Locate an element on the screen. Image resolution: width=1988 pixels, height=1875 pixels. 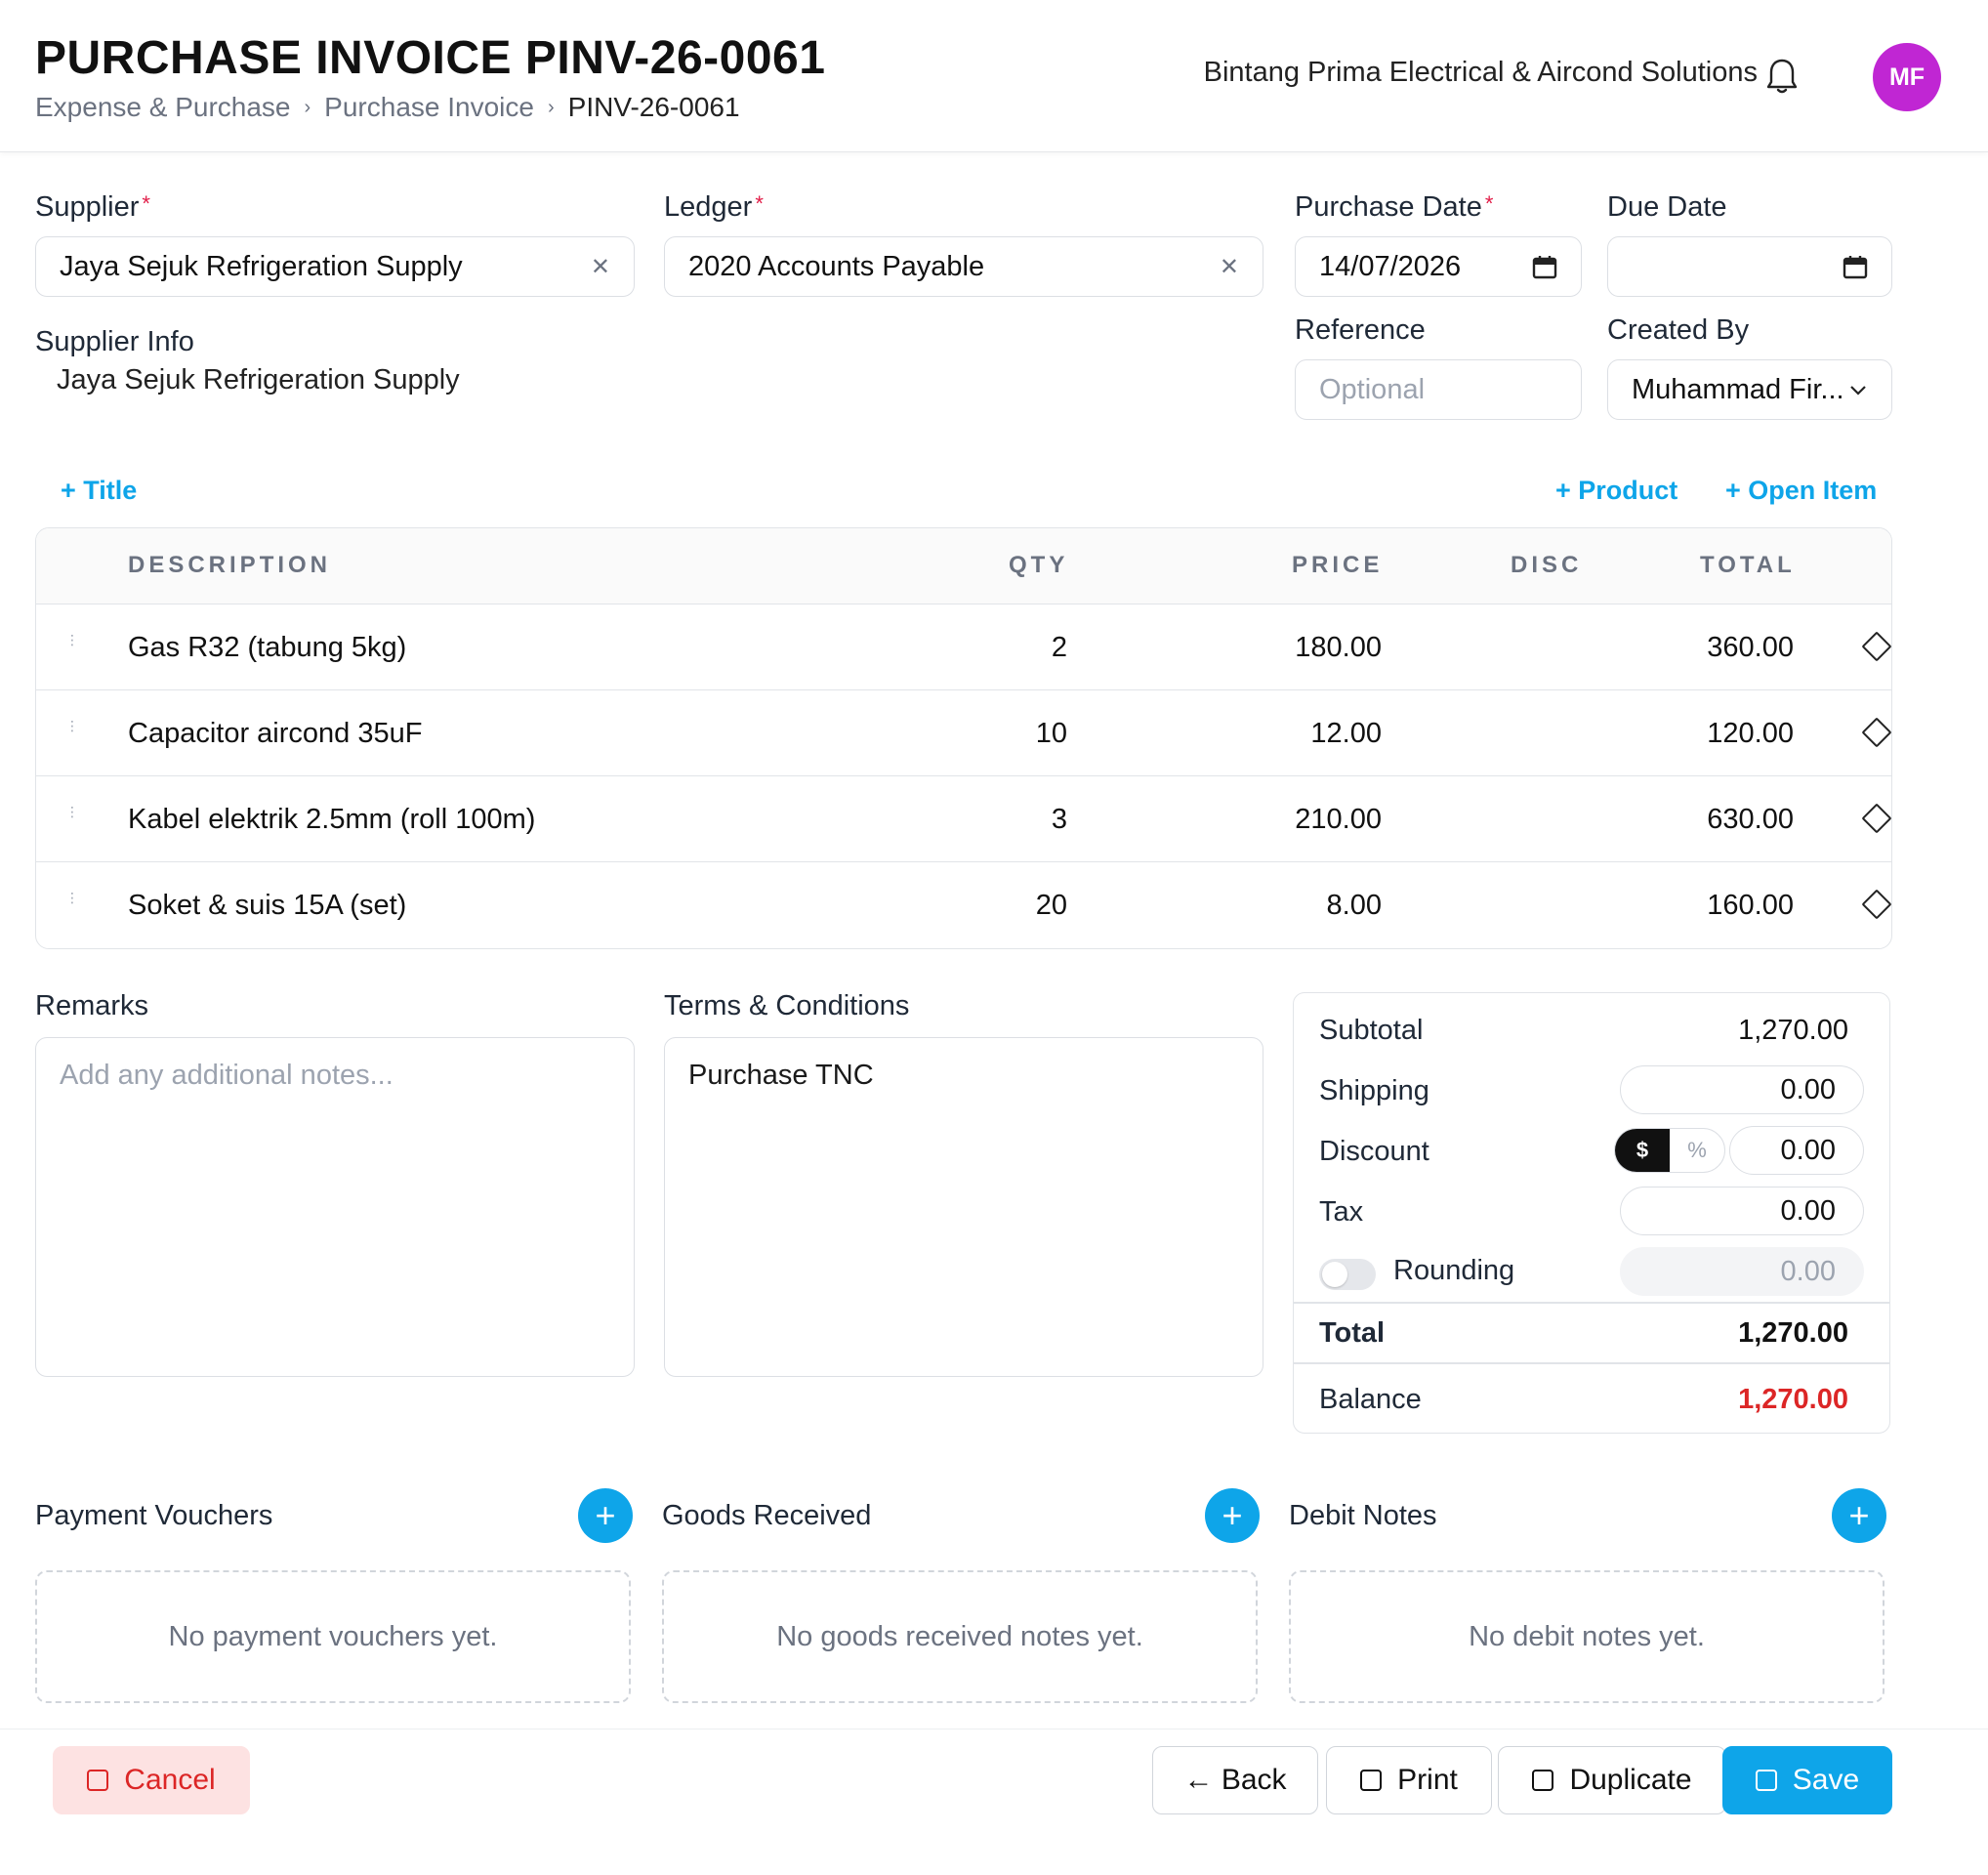
item-price: 8.00 is located at coordinates (1354, 905).